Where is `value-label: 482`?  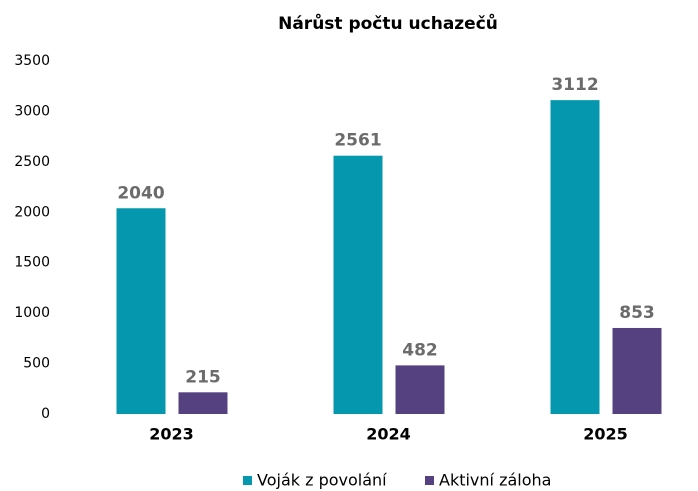
value-label: 482 is located at coordinates (420, 350).